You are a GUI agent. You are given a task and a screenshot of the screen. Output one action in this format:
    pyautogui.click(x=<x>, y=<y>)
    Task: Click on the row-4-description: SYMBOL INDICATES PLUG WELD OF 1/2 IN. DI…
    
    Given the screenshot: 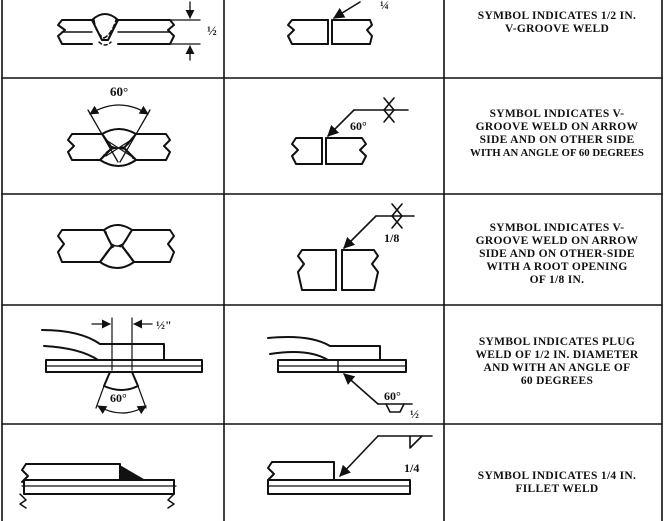 What is the action you would take?
    pyautogui.click(x=557, y=361)
    